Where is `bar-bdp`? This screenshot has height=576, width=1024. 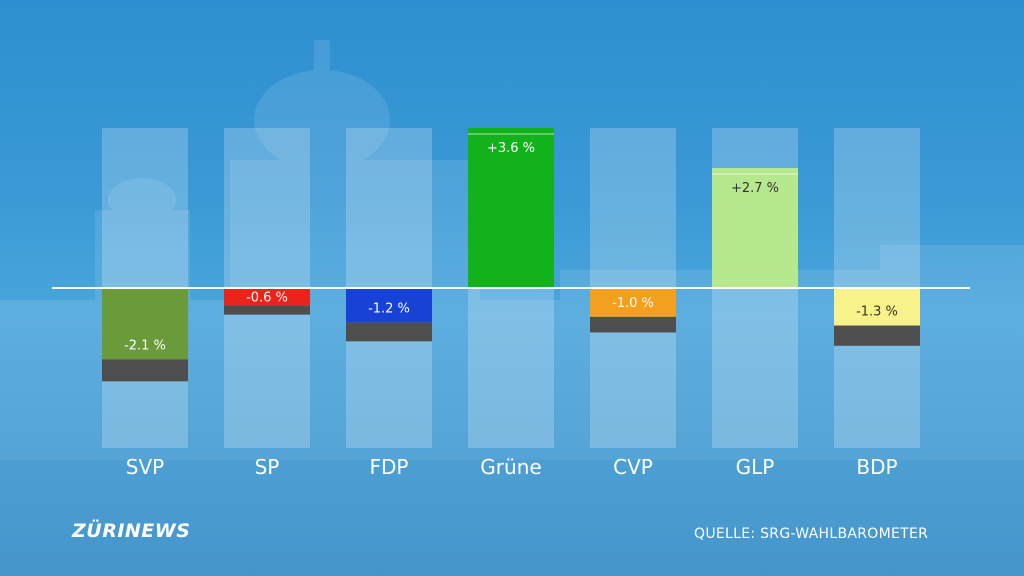
bar-bdp is located at coordinates (877, 307).